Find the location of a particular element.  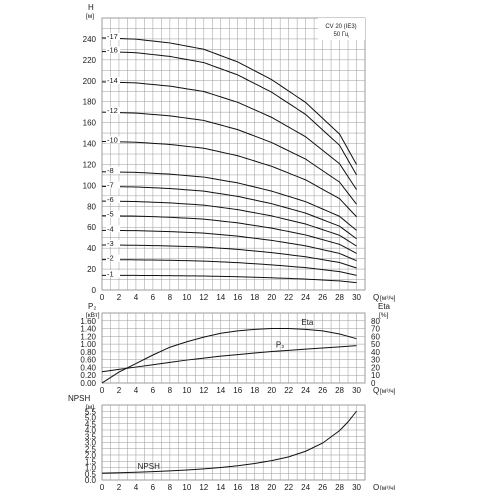

curve-label: -5 is located at coordinates (110, 214).